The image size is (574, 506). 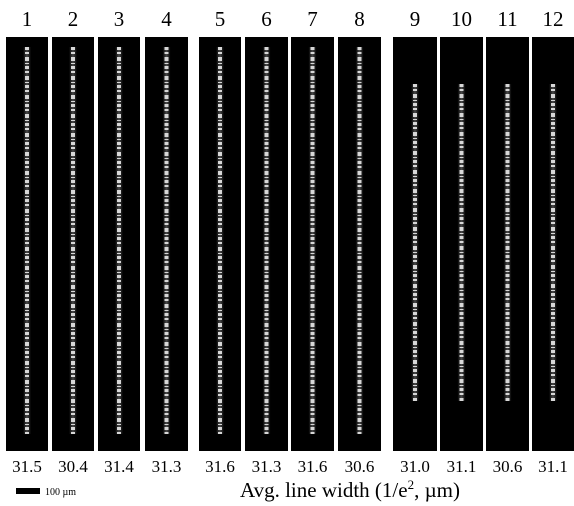 I want to click on caption-suffix: , µm), so click(x=437, y=490).